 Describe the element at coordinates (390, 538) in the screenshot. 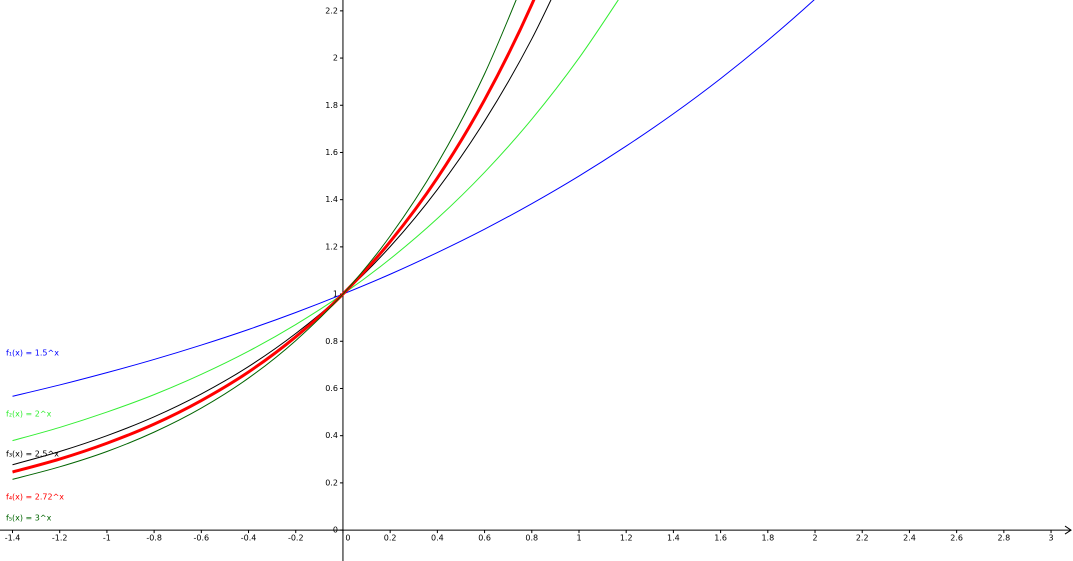

I see `x-tick-label: 0.2` at that location.